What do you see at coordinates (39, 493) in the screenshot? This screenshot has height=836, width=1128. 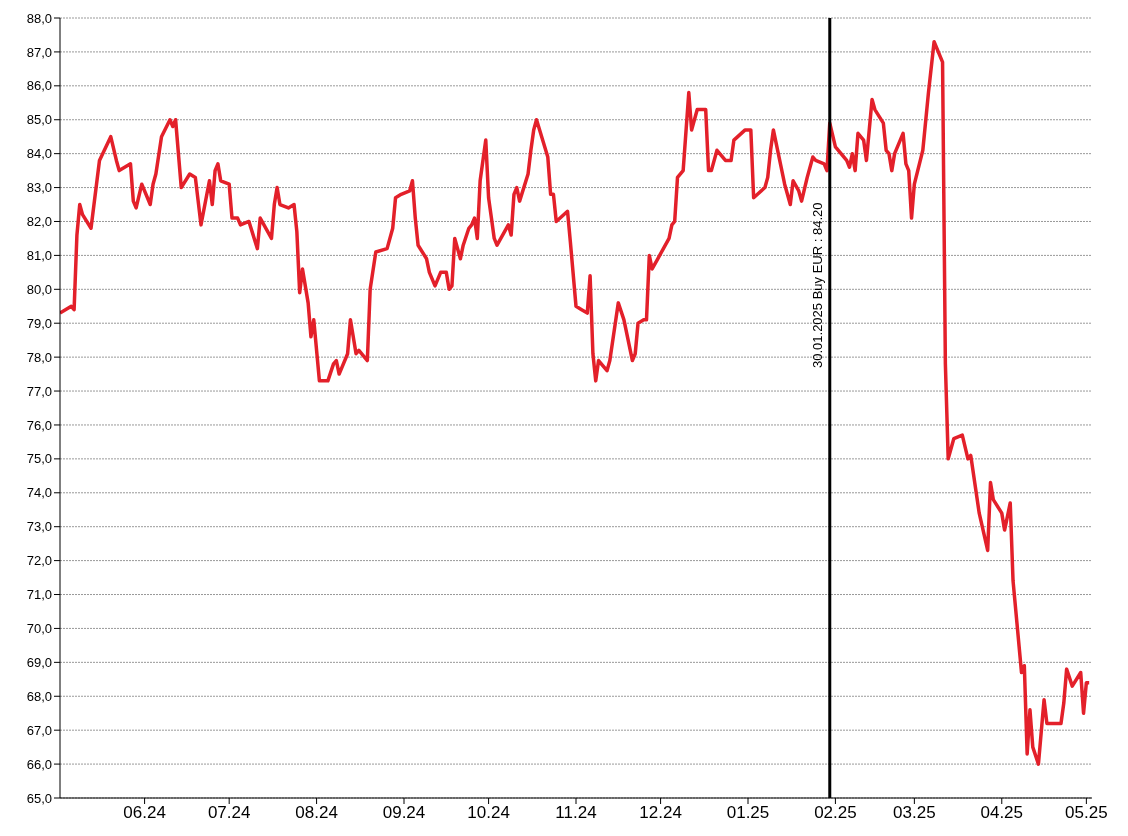 I see `y-tick-label: 74,0` at bounding box center [39, 493].